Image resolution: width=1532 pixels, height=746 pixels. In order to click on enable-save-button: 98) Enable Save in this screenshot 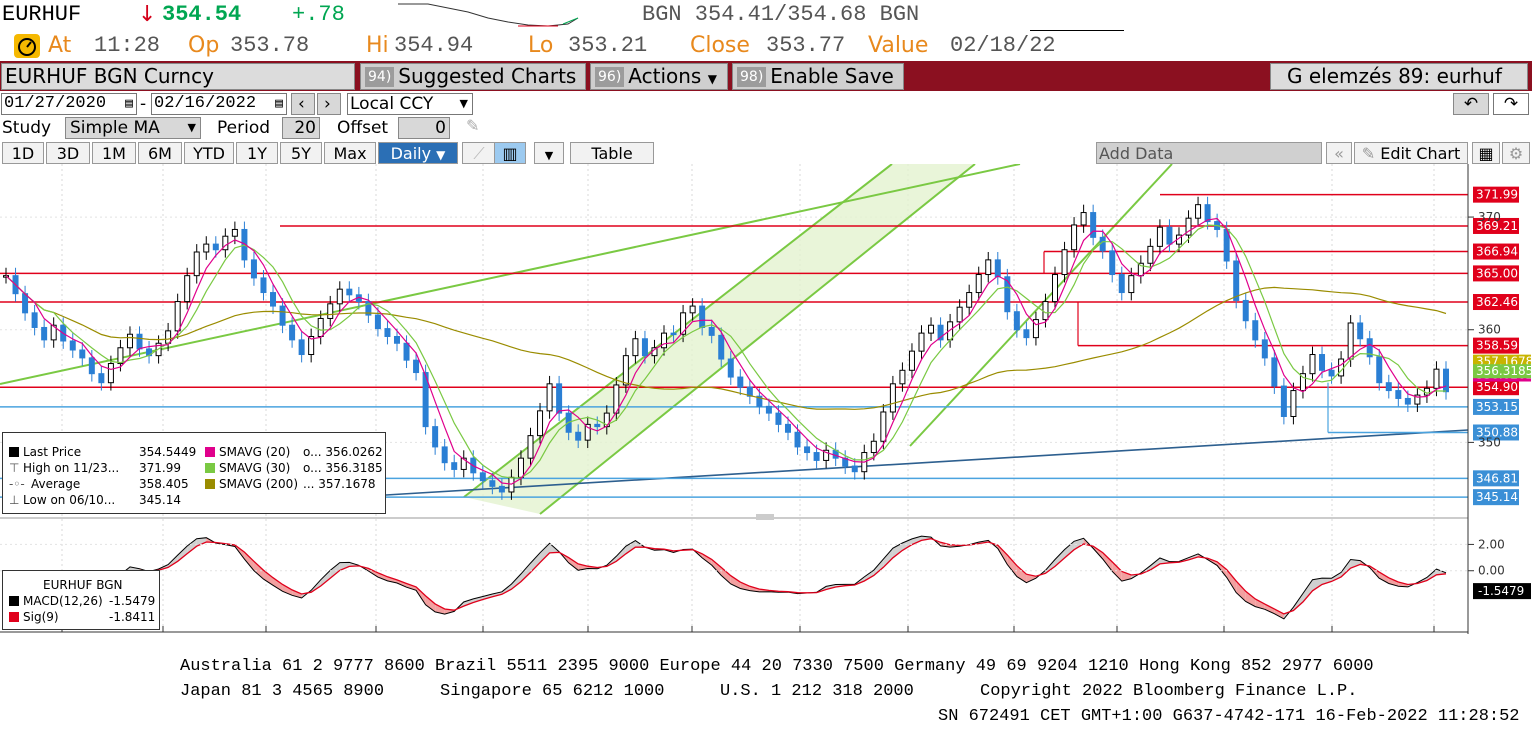, I will do `click(818, 76)`.